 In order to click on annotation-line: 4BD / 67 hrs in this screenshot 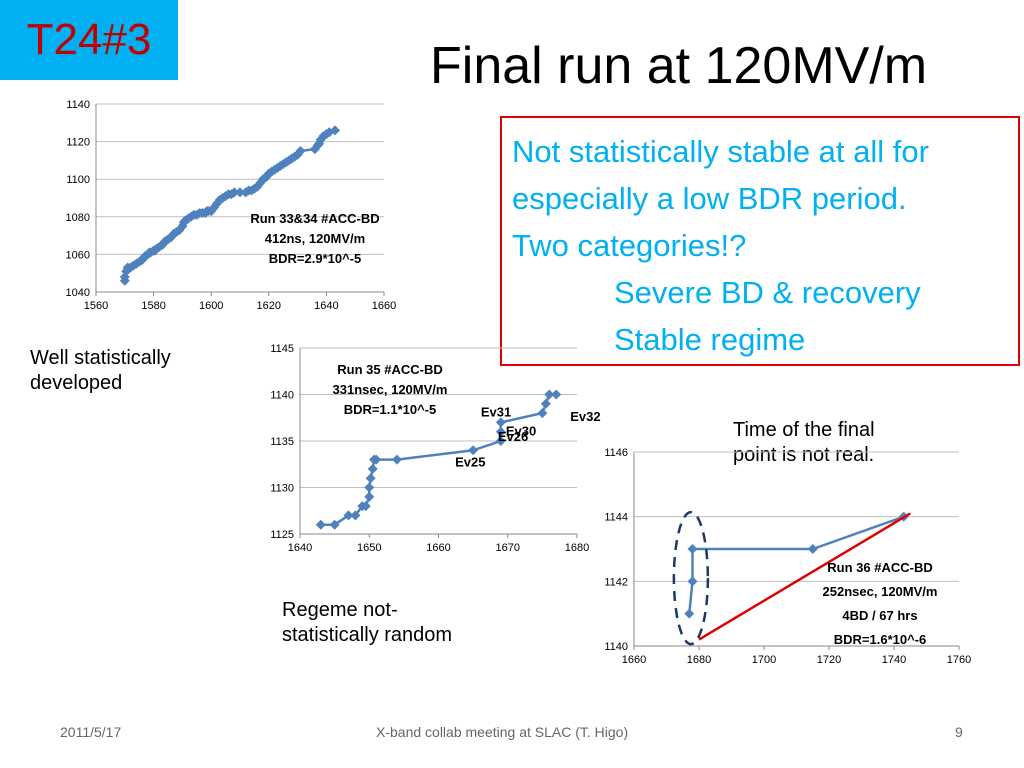, I will do `click(879, 615)`.